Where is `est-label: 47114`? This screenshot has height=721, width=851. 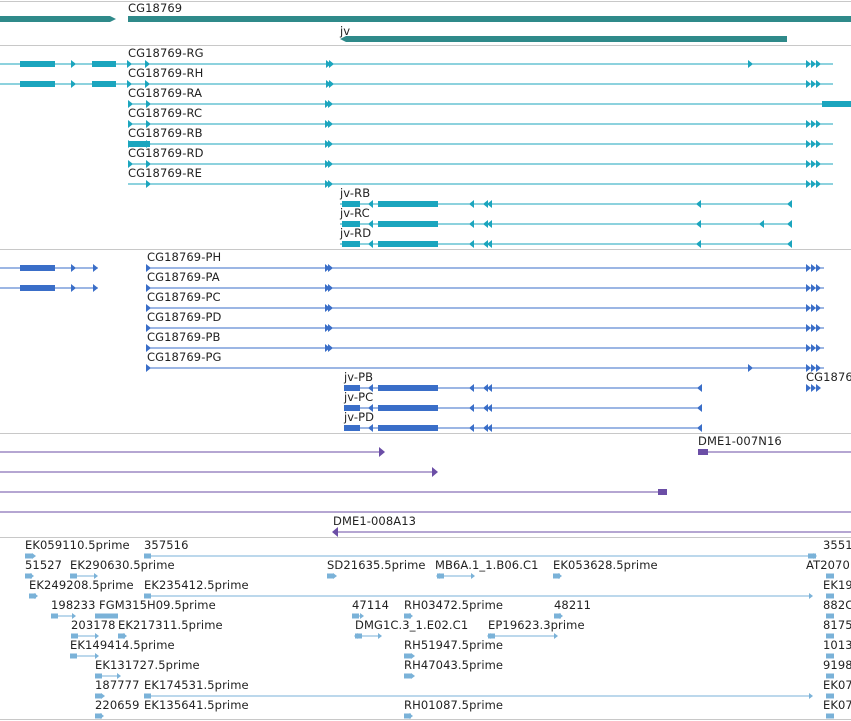 est-label: 47114 is located at coordinates (371, 605).